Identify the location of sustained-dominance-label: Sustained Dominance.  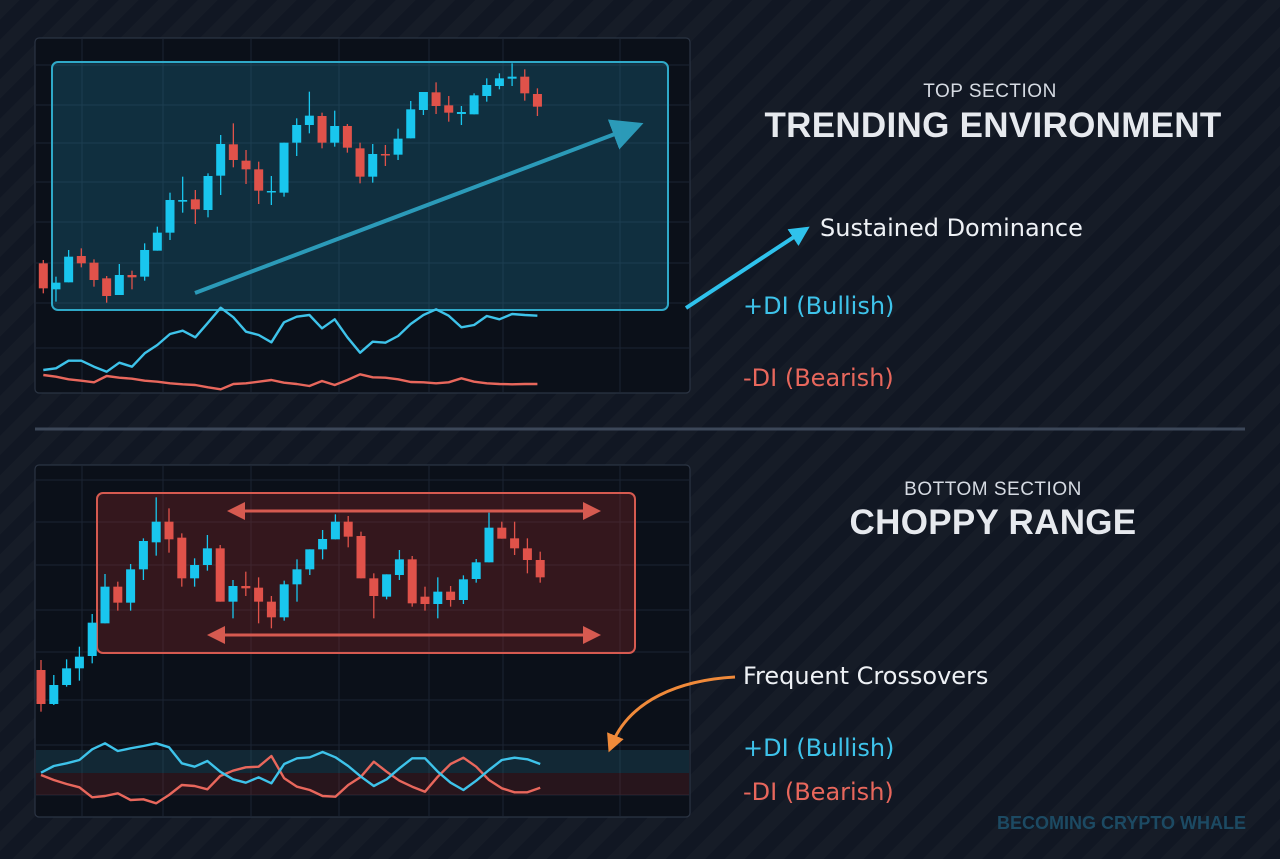
(951, 228).